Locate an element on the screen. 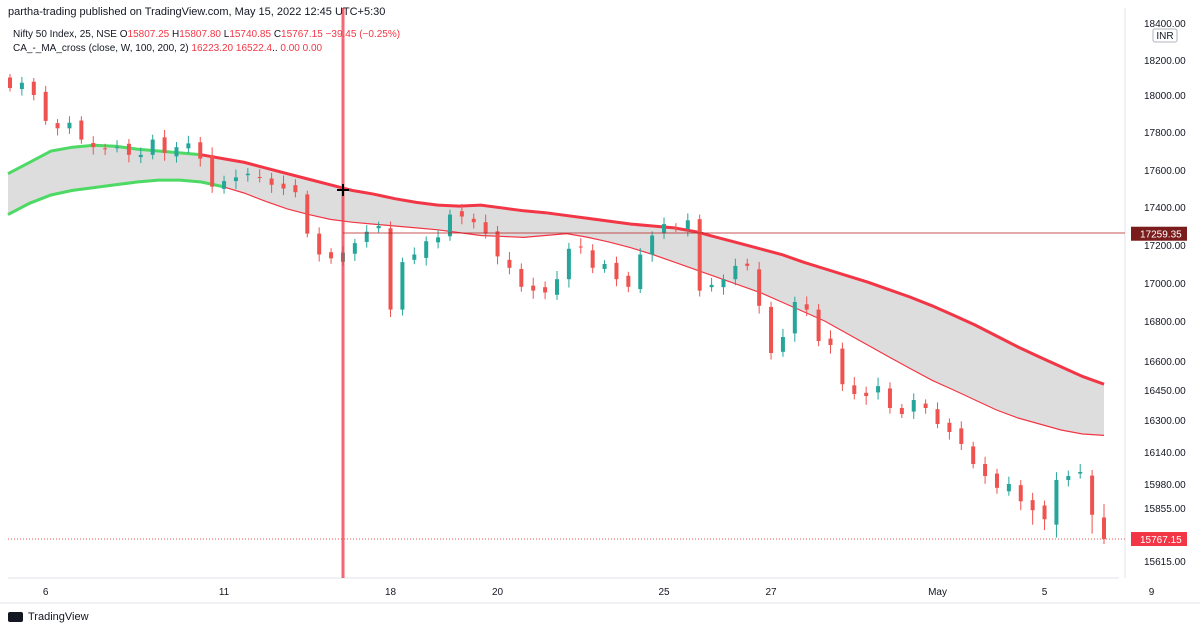 Image resolution: width=1200 pixels, height=631 pixels. last-price-tag-text: 15767.15 is located at coordinates (1161, 540).